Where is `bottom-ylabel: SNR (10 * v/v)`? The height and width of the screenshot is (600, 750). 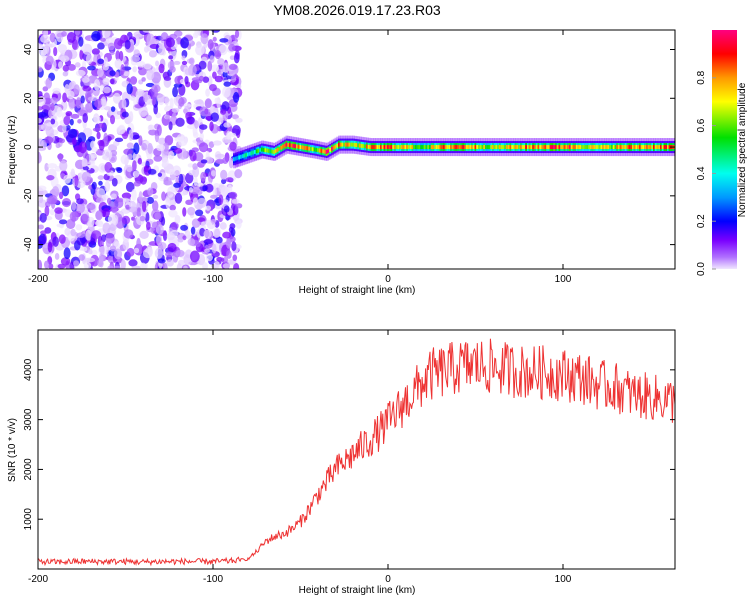
bottom-ylabel: SNR (10 * v/v) is located at coordinates (12, 450).